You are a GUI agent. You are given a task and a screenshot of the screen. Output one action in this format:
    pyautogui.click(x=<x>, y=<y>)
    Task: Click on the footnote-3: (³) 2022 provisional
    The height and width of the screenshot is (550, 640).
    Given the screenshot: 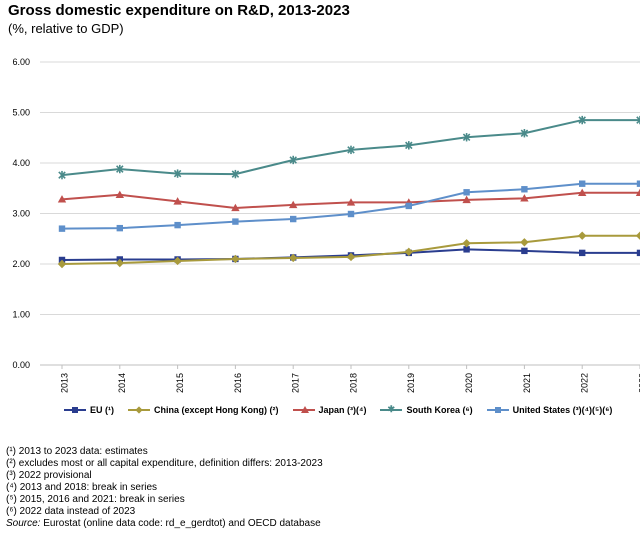 What is the action you would take?
    pyautogui.click(x=49, y=475)
    